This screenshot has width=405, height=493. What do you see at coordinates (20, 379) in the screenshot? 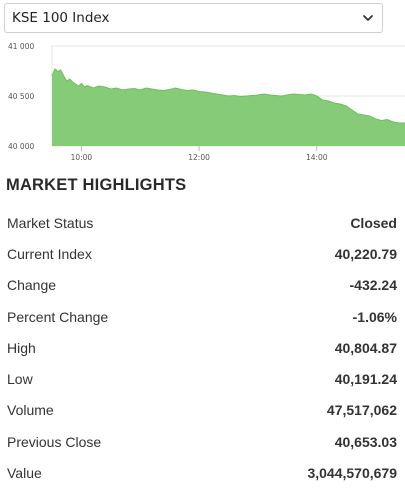
I see `highlight-label: Low` at bounding box center [20, 379].